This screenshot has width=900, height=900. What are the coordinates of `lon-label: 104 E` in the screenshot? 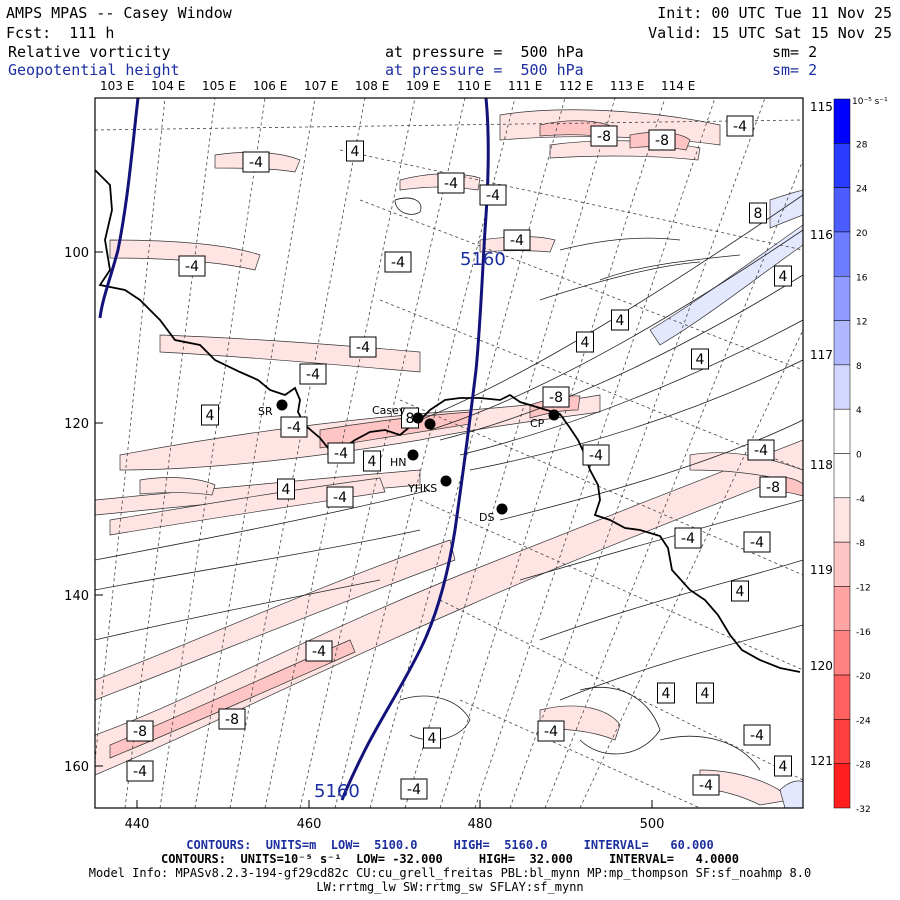 It's located at (168, 86).